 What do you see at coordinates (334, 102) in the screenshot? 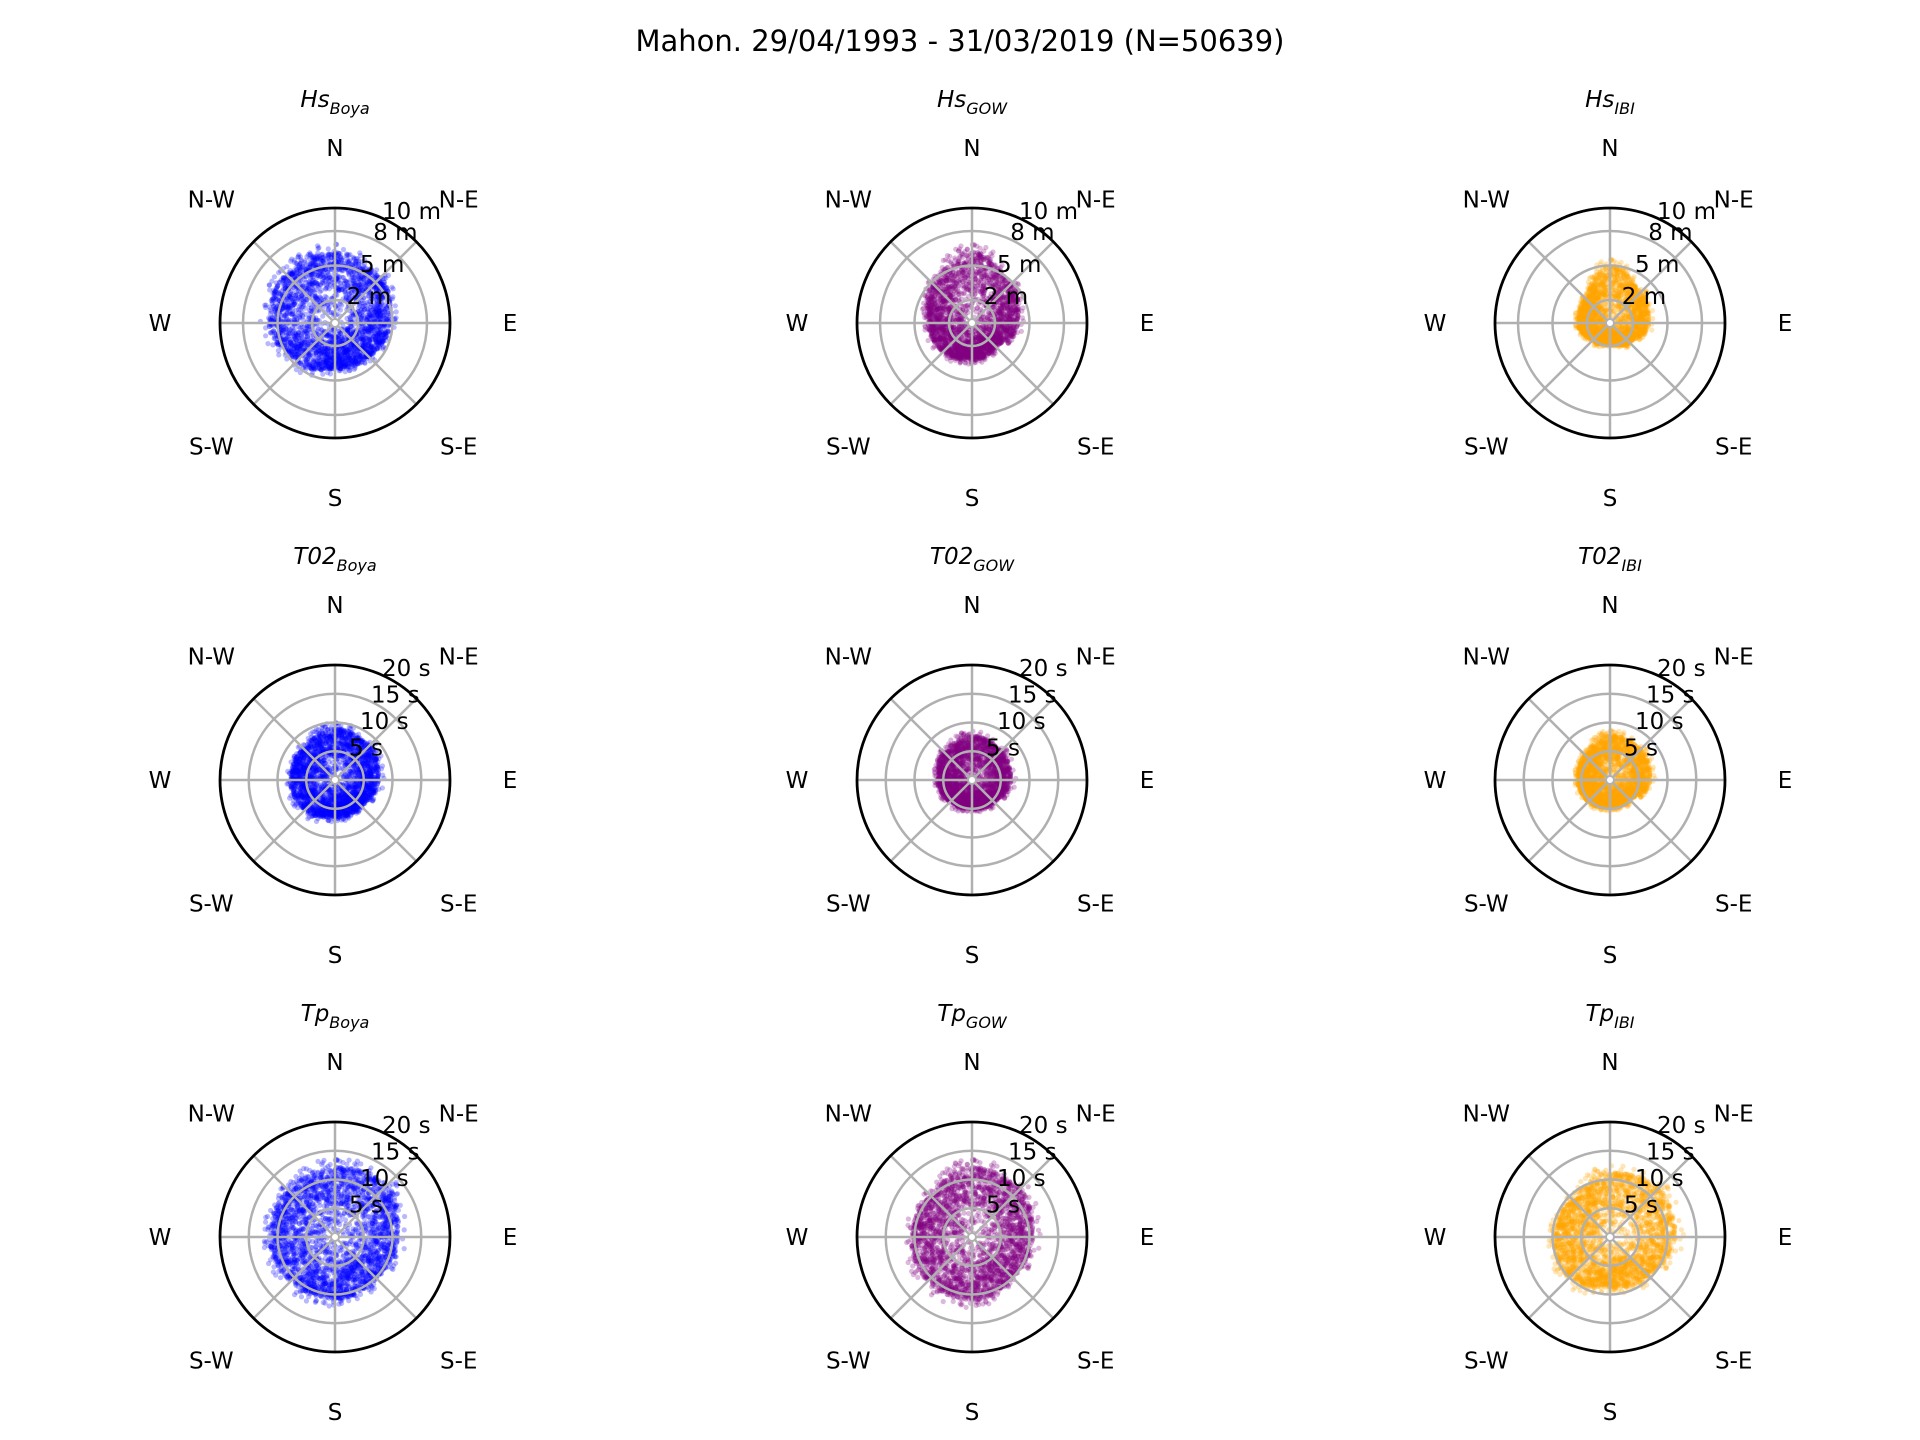
I see `panel-title: HsBoya` at bounding box center [334, 102].